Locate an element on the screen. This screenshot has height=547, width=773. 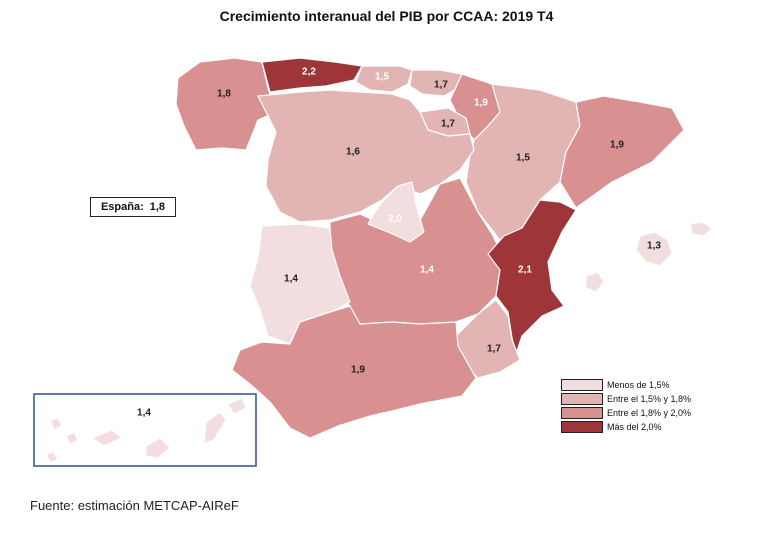
legend-item: Más del 2,0% is located at coordinates (626, 426).